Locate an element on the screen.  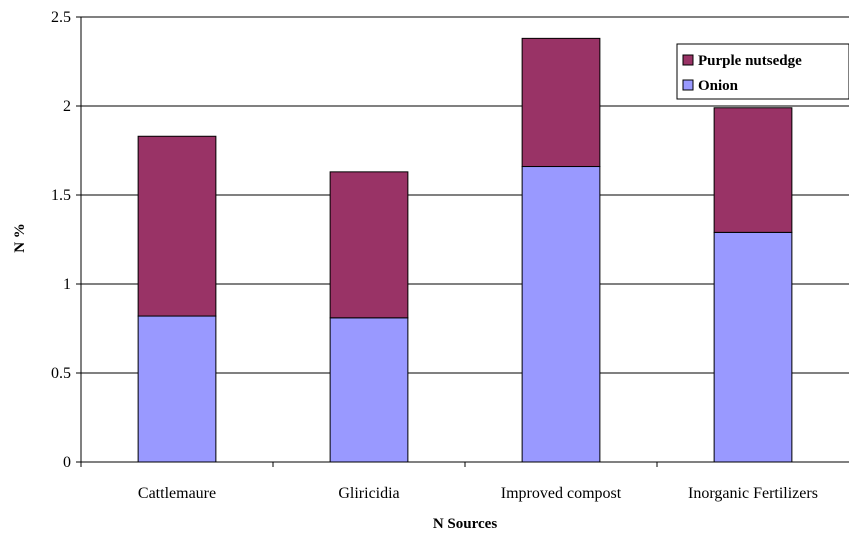
legend: Purple nutsedge Onion is located at coordinates (762, 71).